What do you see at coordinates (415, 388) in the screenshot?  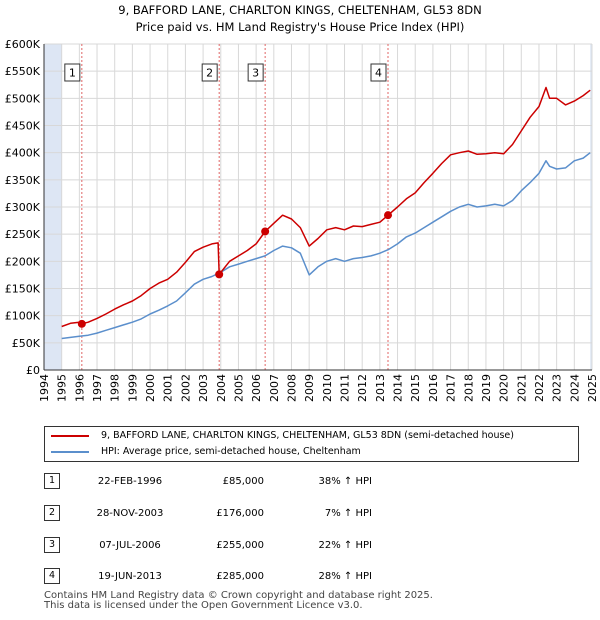 I see `x-tick-label: 2015` at bounding box center [415, 388].